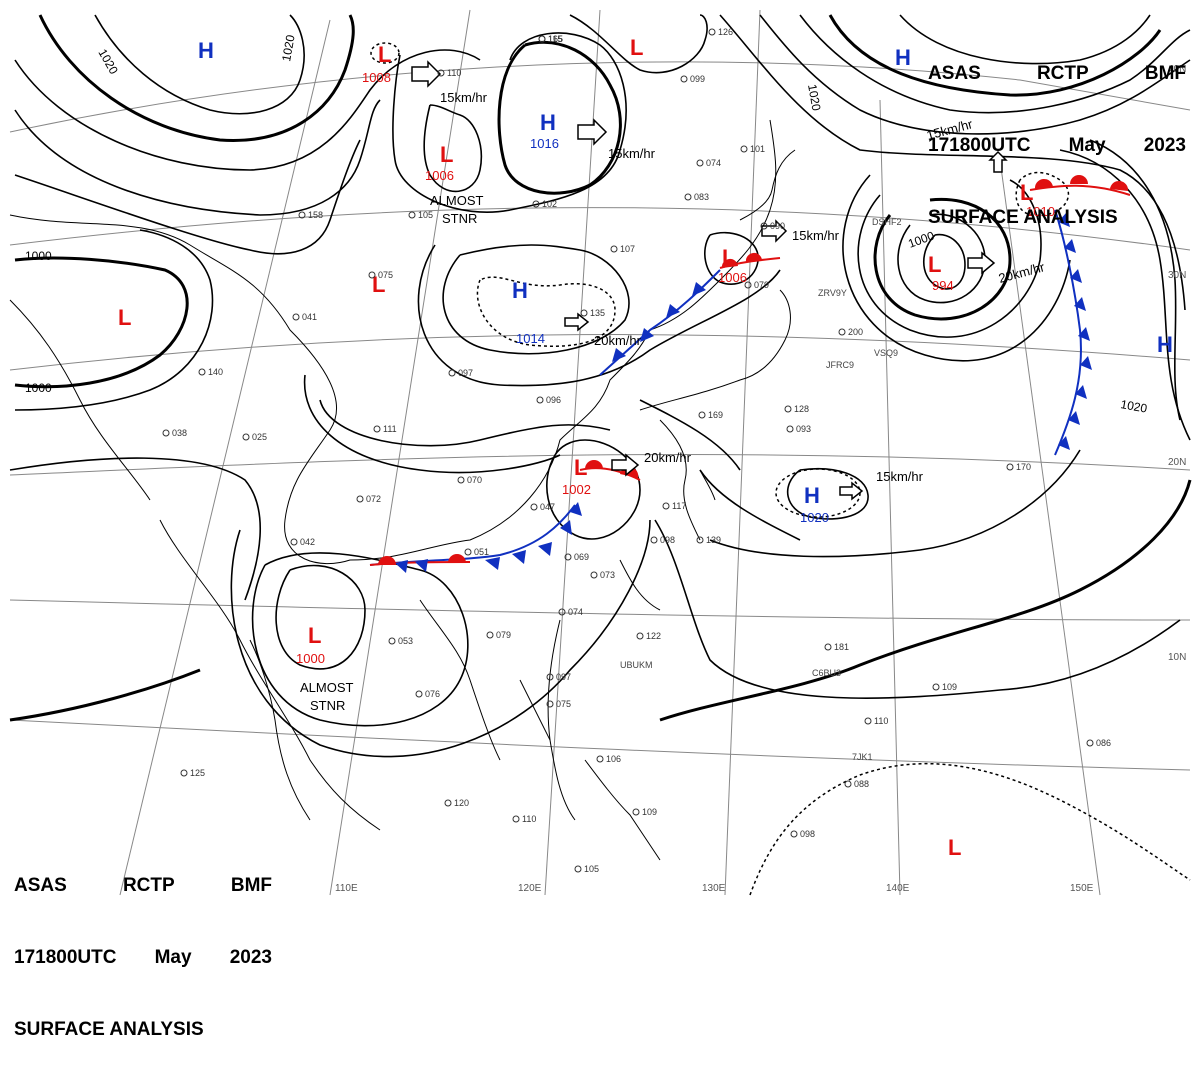 The image size is (1200, 1066). What do you see at coordinates (481, 552) in the screenshot?
I see `station-value: 051` at bounding box center [481, 552].